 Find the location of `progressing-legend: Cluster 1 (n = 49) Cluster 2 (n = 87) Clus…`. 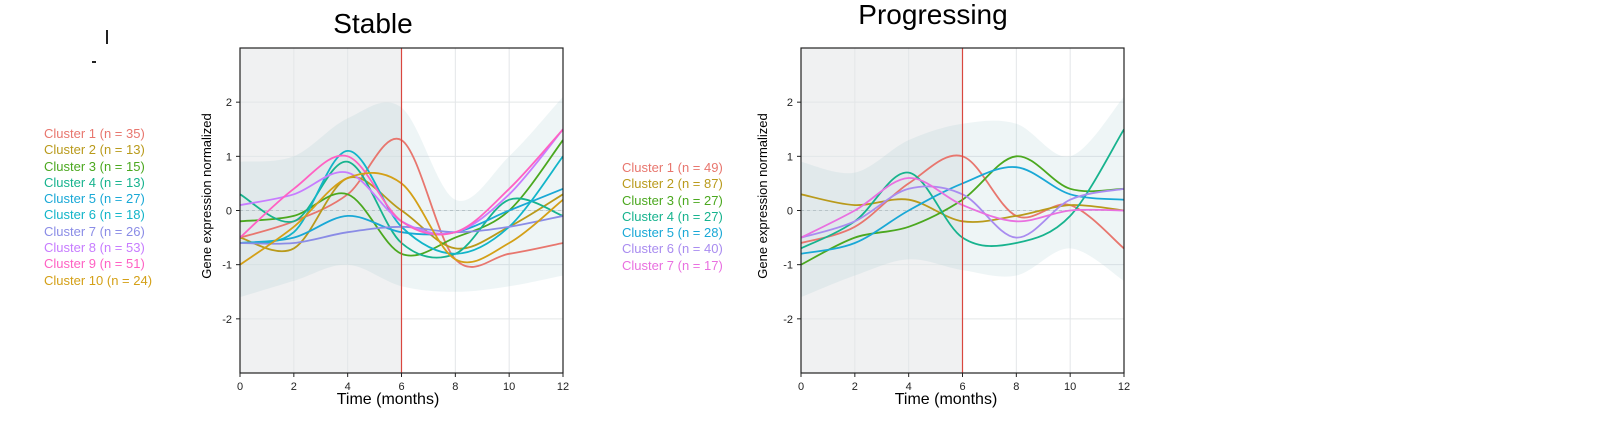

progressing-legend: Cluster 1 (n = 49) Cluster 2 (n = 87) Clus… is located at coordinates (672, 217).